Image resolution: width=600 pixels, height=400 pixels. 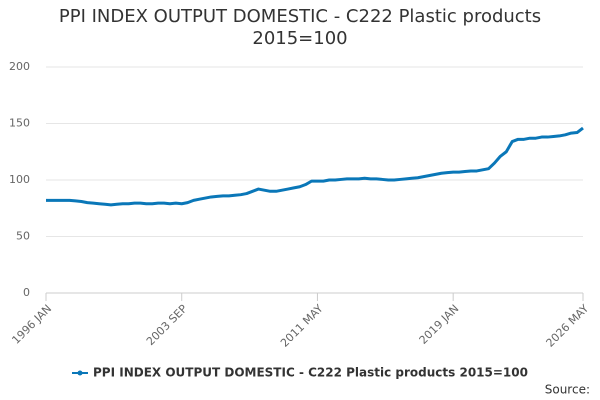 What do you see at coordinates (23, 236) in the screenshot?
I see `y-tick-label: 50` at bounding box center [23, 236].